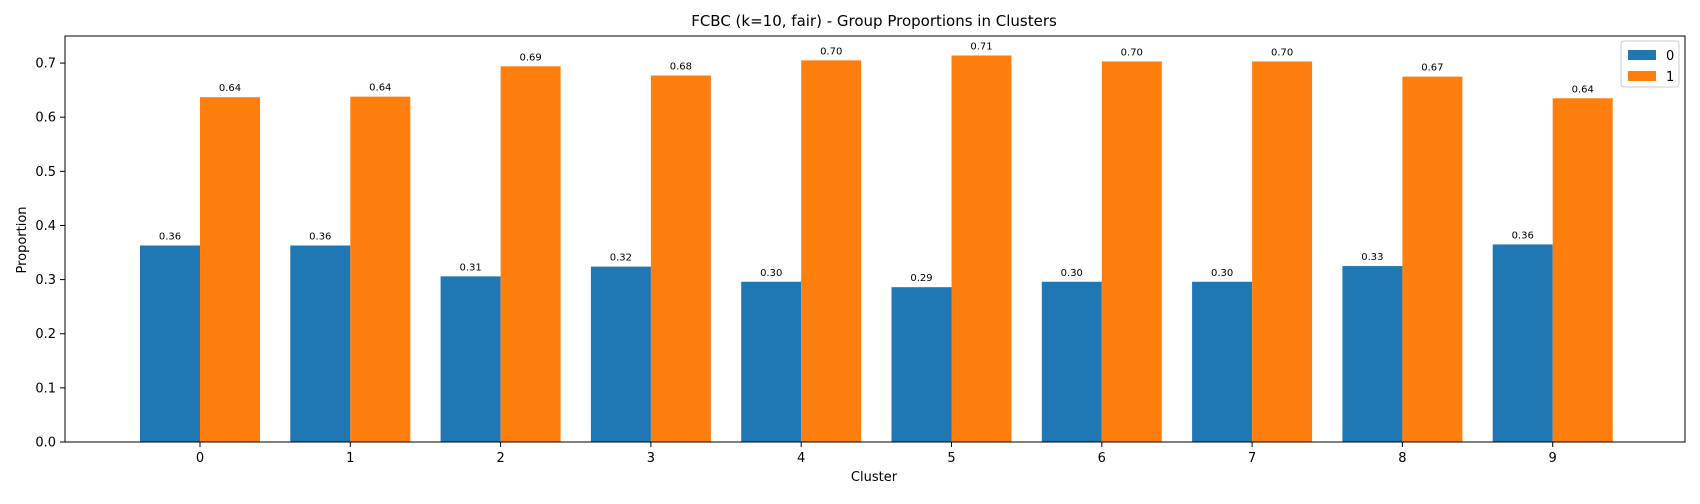 This screenshot has width=1700, height=504. Describe the element at coordinates (530, 57) in the screenshot. I see `value-label-series-1-cluster-2: 0.69` at that location.